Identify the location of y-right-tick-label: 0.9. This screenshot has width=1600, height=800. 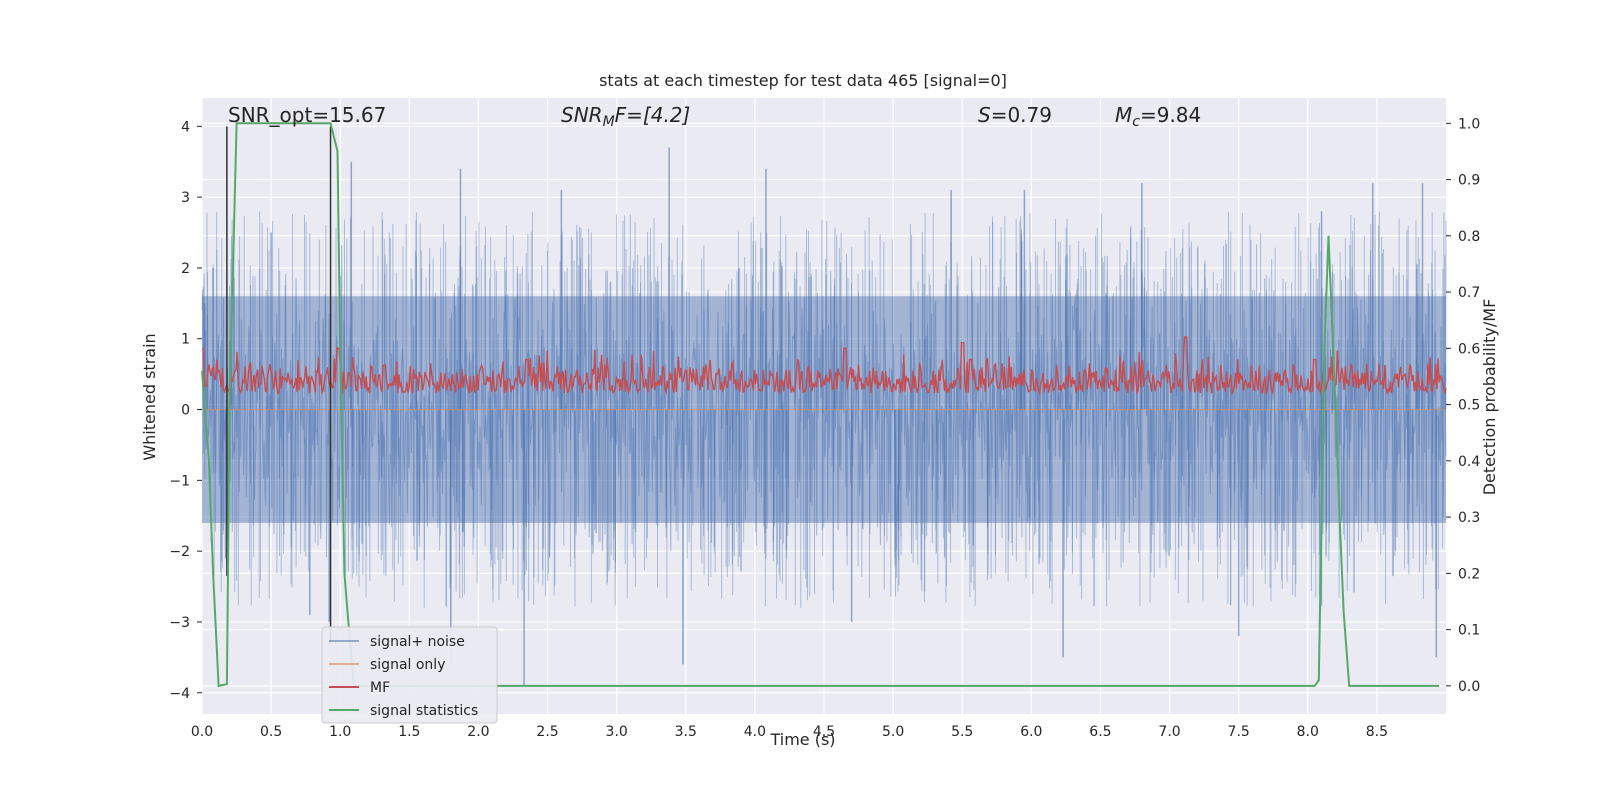
(1469, 181).